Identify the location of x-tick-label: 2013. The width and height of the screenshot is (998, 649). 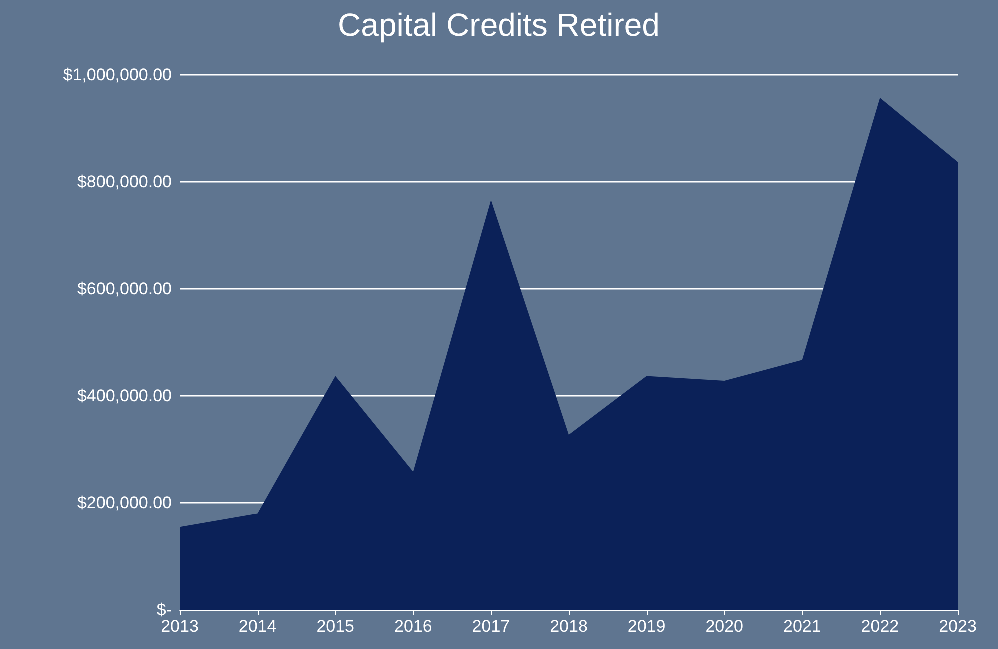
(180, 626).